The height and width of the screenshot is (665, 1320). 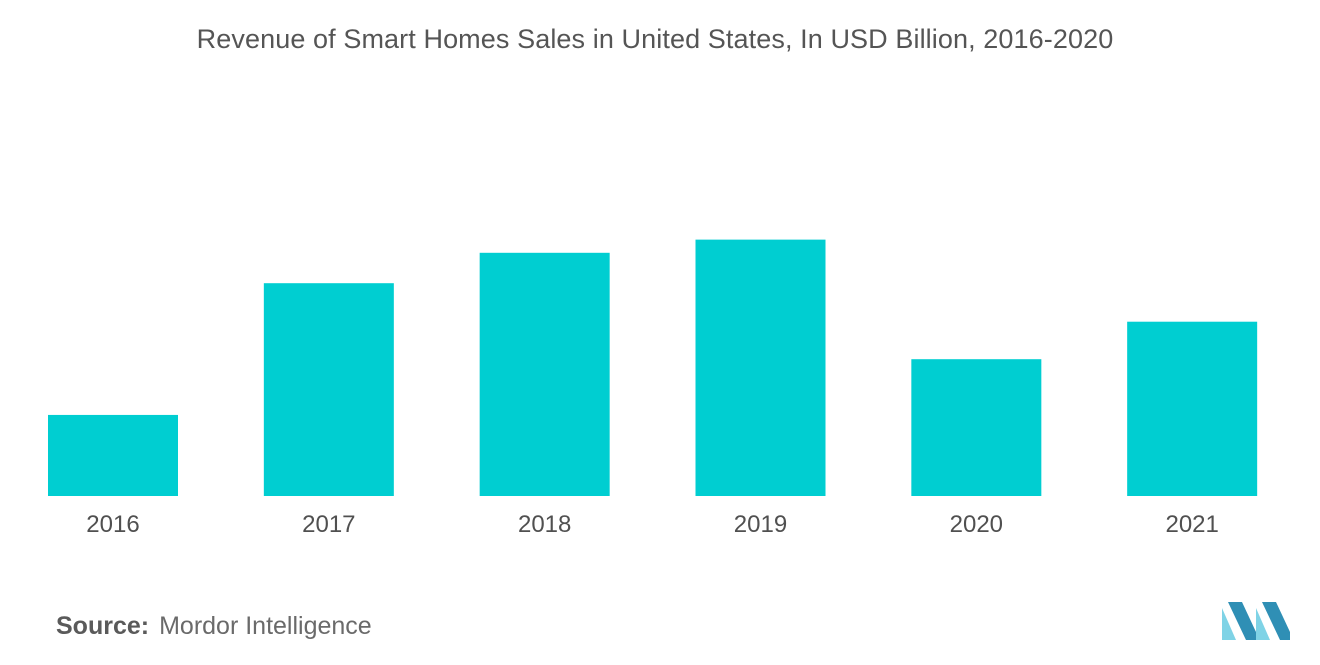 I want to click on source-value: Mordor Intelligence, so click(x=265, y=626).